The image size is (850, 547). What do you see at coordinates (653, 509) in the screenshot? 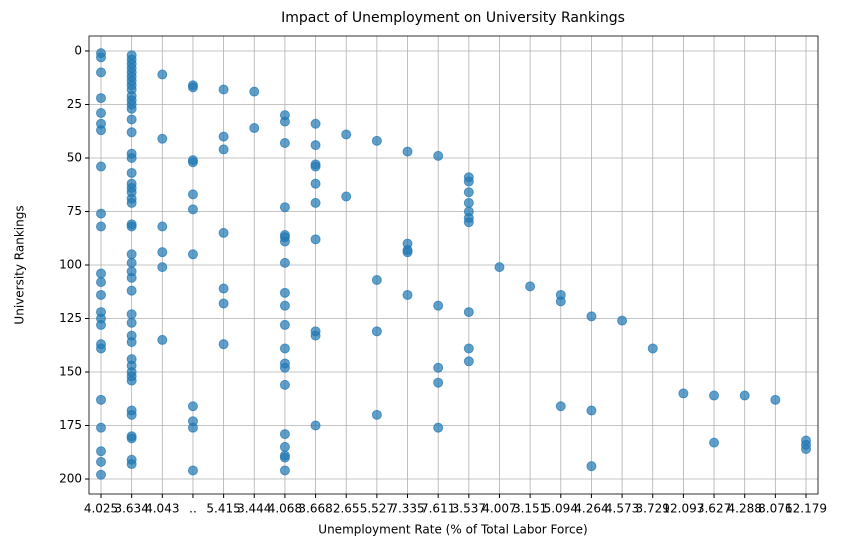
I see `x-tick-label: 3.729` at bounding box center [653, 509].